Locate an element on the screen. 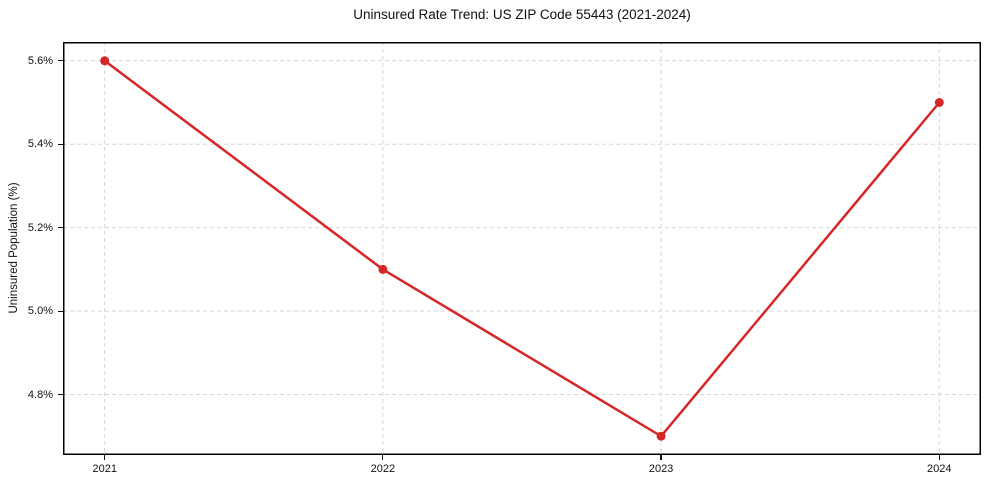 This screenshot has height=490, width=989. x-tick-label: 2024 is located at coordinates (939, 469).